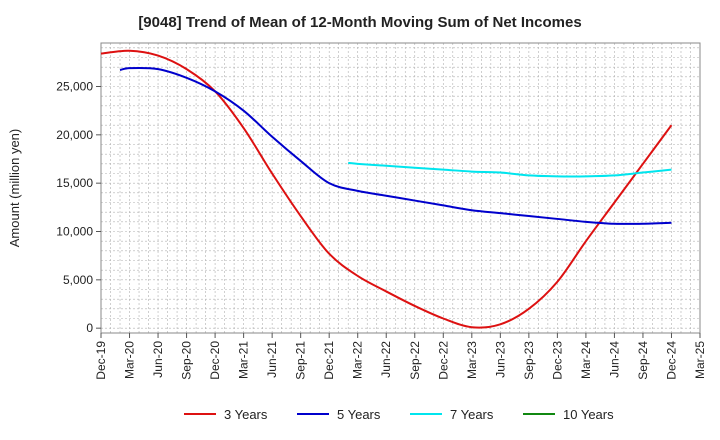  Describe the element at coordinates (557, 360) in the screenshot. I see `x-tick-label: Dec-23` at that location.